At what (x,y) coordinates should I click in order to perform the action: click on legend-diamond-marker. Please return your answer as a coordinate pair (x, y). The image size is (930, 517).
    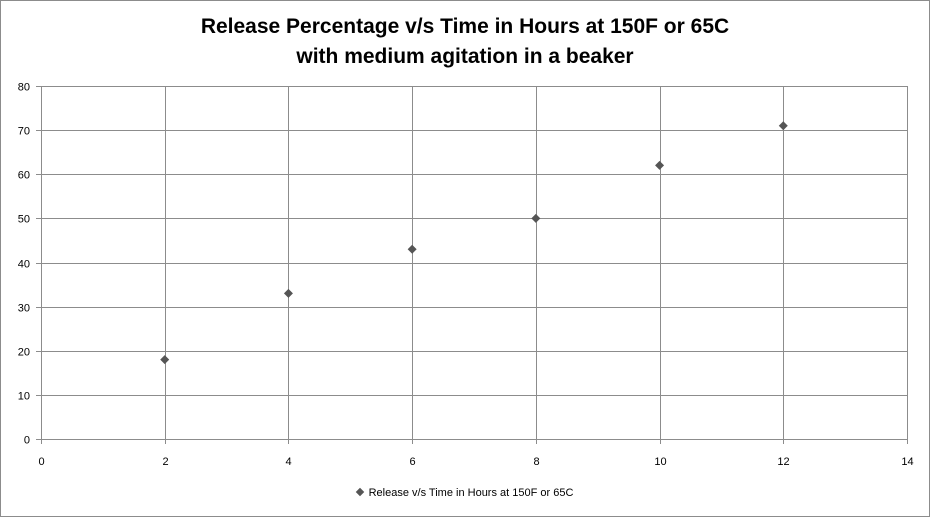
    Looking at the image, I should click on (359, 492).